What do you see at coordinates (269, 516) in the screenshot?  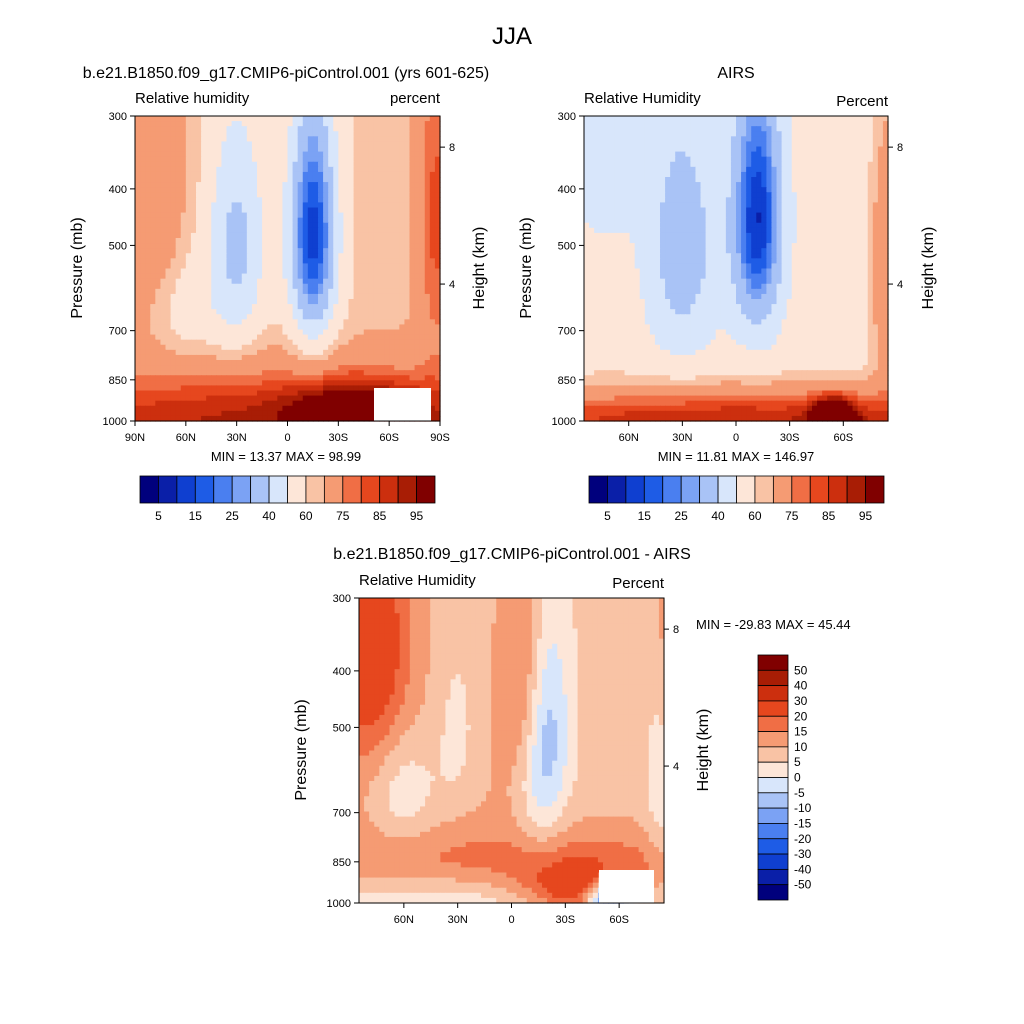 I see `colorbar-label: 40` at bounding box center [269, 516].